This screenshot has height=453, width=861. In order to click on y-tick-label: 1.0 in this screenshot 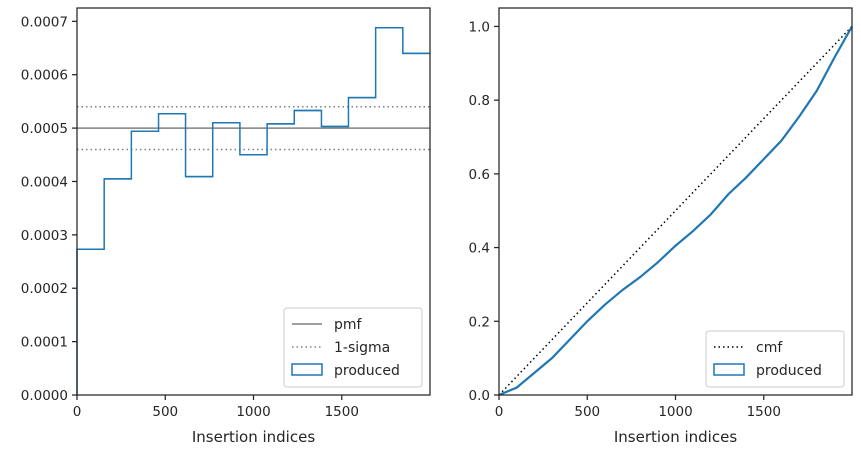, I will do `click(479, 27)`.